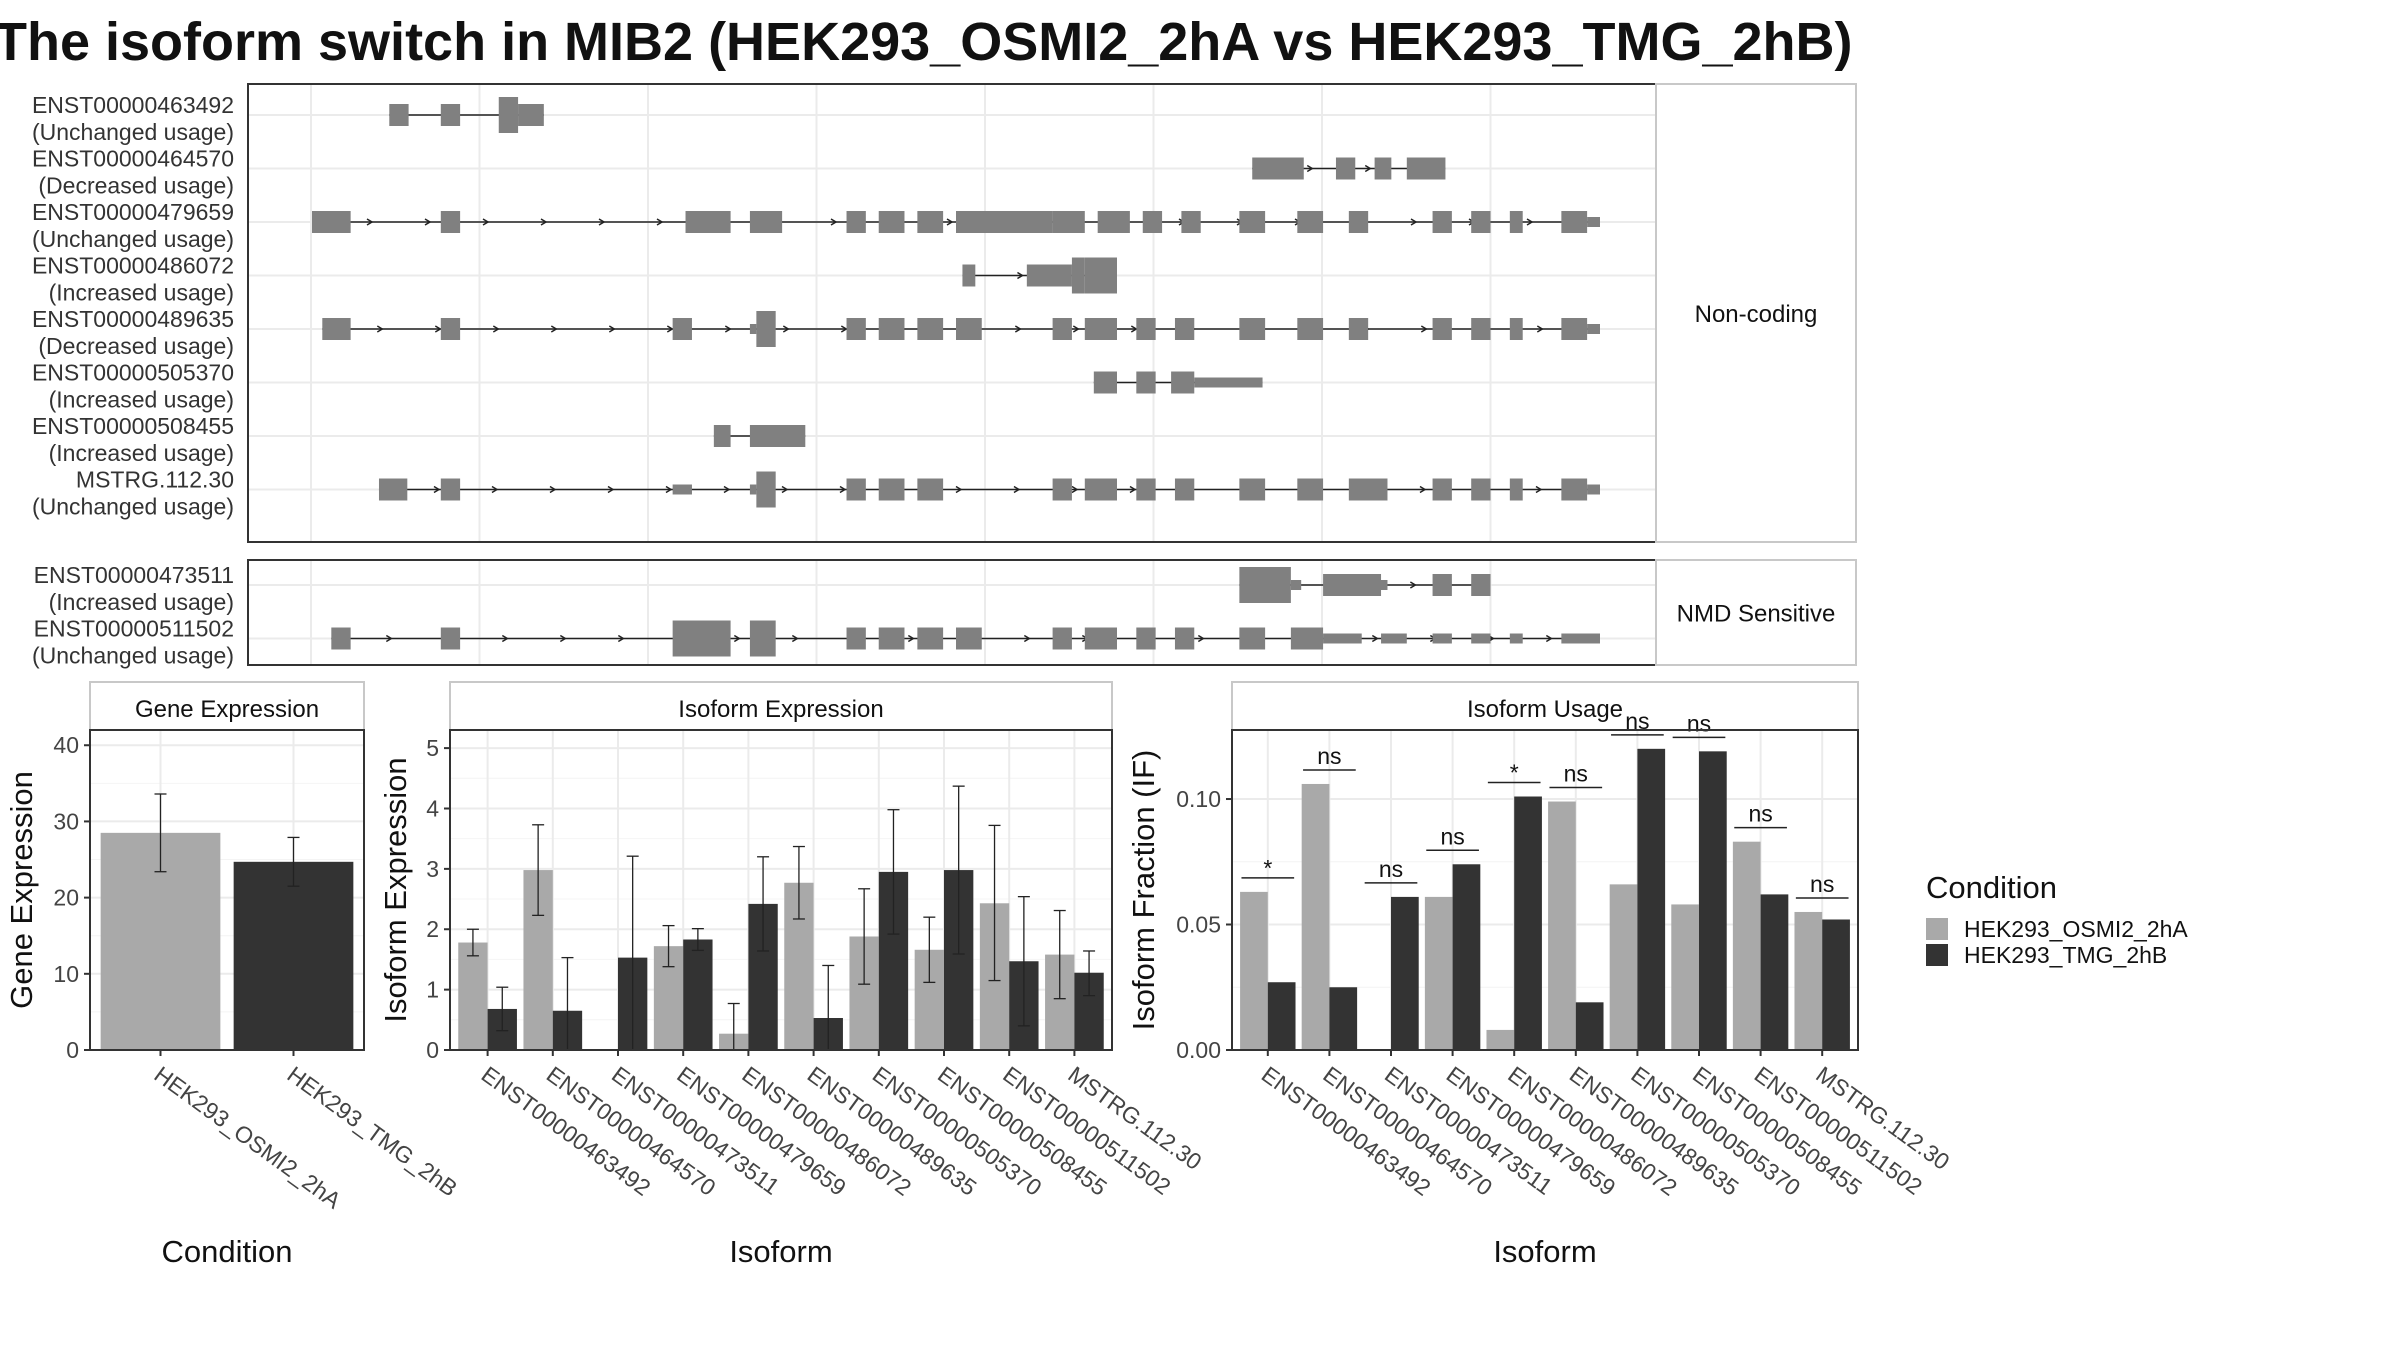 The height and width of the screenshot is (1350, 2400). Describe the element at coordinates (1198, 925) in the screenshot. I see `y-tick-label: 0.05` at that location.